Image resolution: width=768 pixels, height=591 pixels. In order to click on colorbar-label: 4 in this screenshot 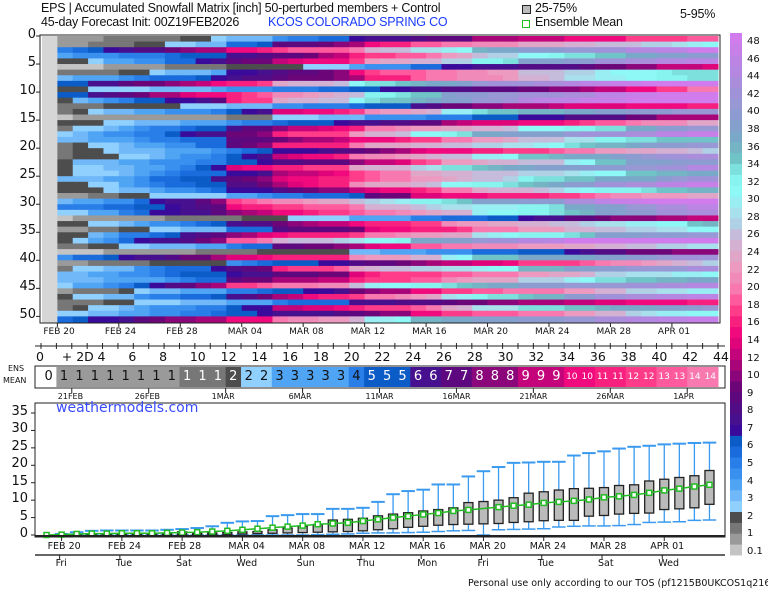, I will do `click(750, 481)`.